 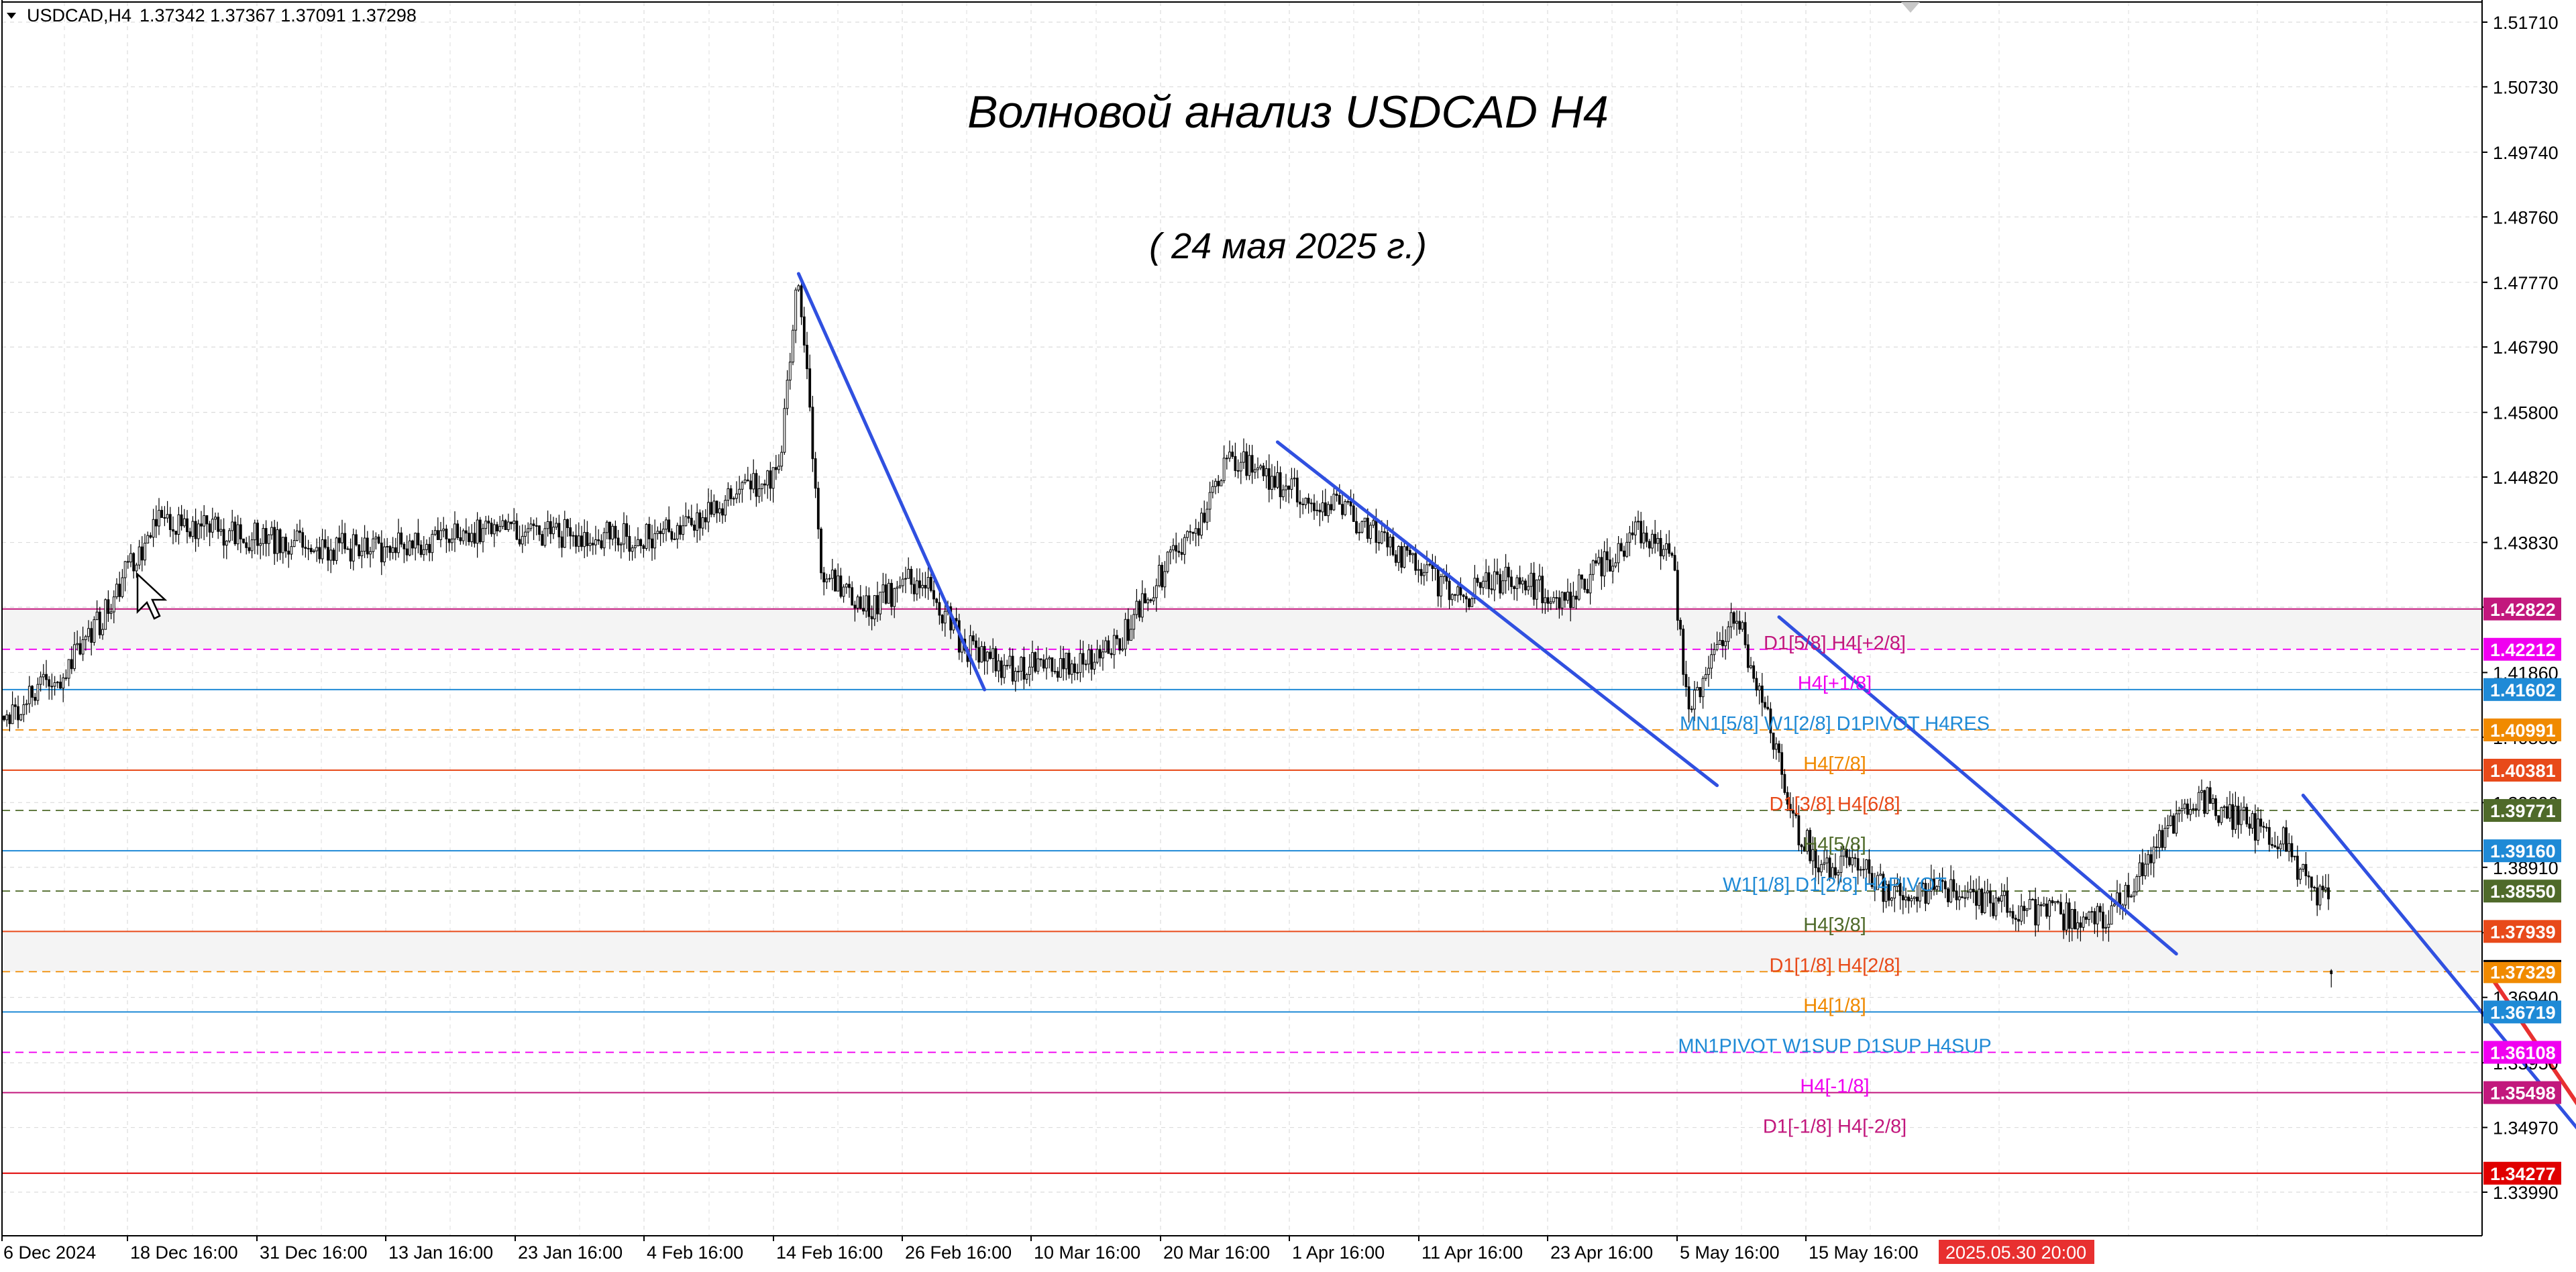 What do you see at coordinates (1835, 643) in the screenshot?
I see `level-label: D1[5/8] H4[+2/8]` at bounding box center [1835, 643].